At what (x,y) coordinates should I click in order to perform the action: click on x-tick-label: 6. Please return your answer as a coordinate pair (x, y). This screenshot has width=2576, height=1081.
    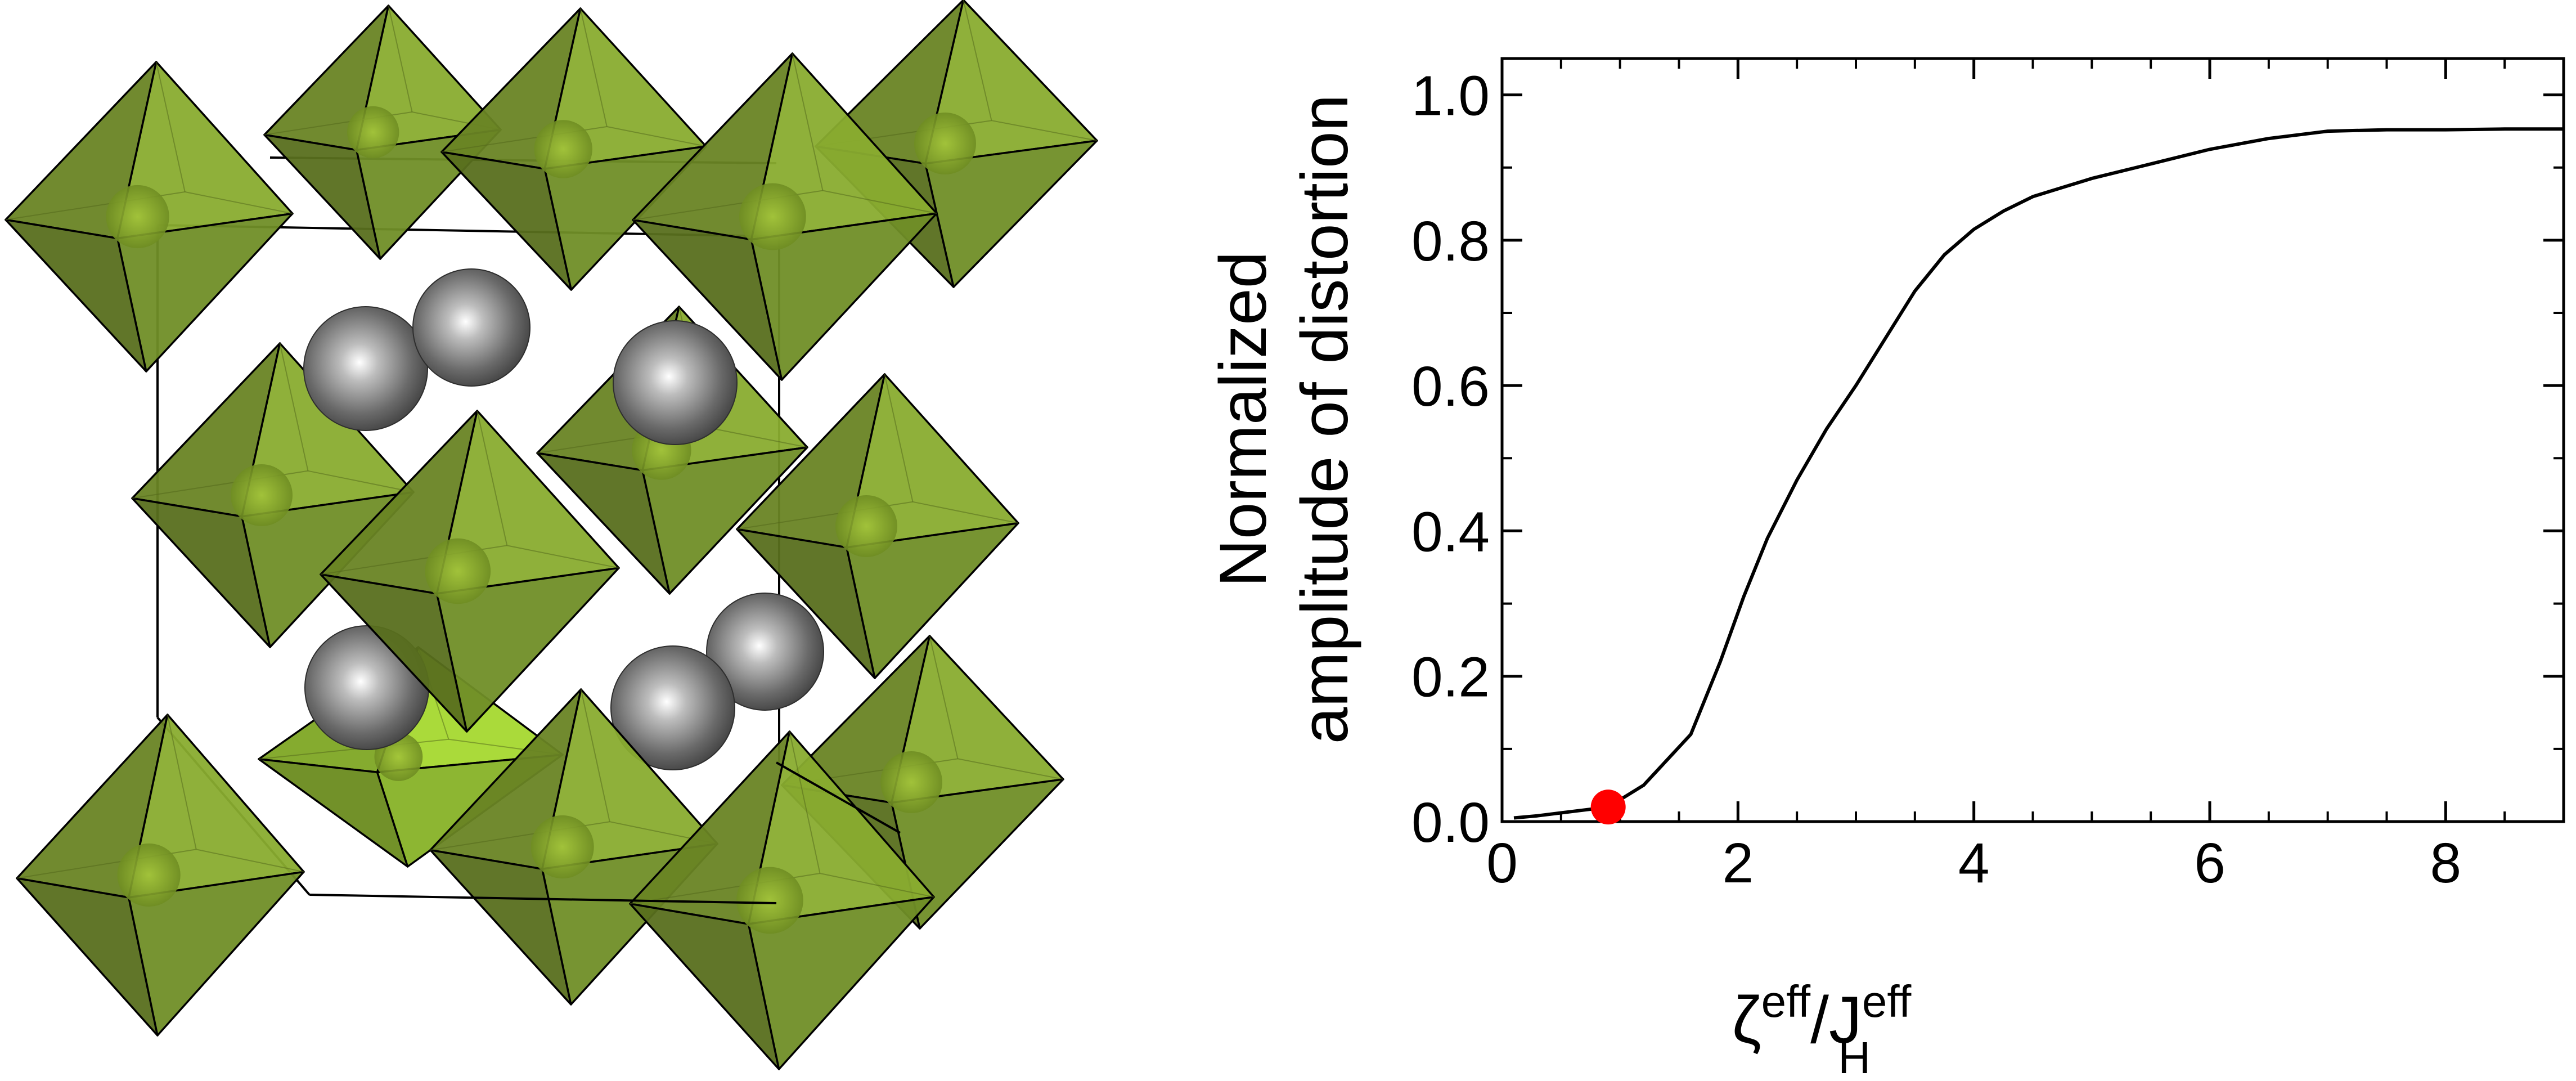
    Looking at the image, I should click on (2210, 864).